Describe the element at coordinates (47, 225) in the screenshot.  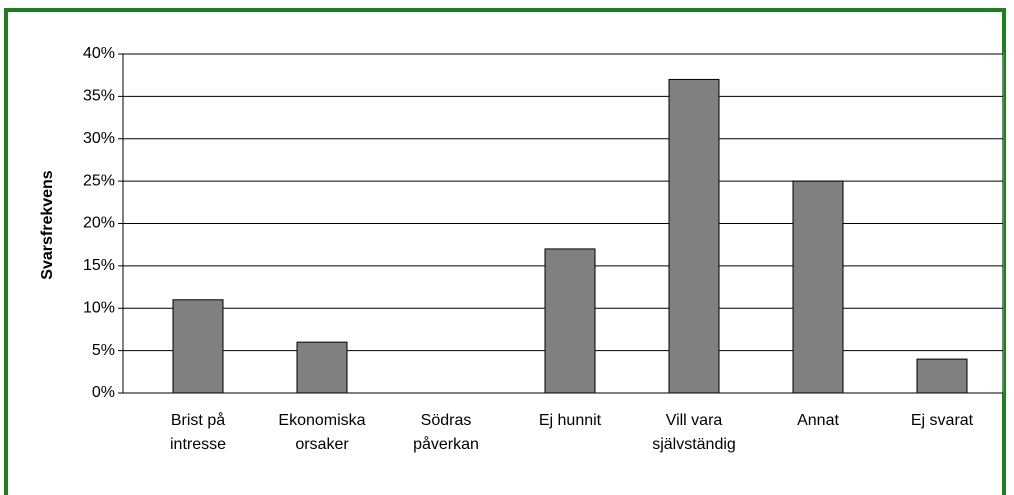
I see `y-axis-label: Svarsfrekvens` at that location.